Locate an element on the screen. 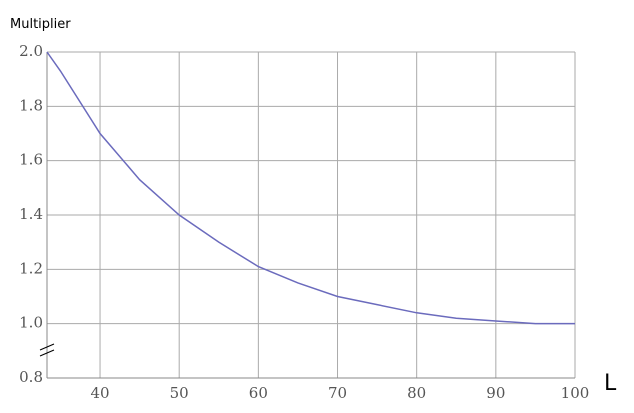  x-tick-label: 80 is located at coordinates (416, 393).